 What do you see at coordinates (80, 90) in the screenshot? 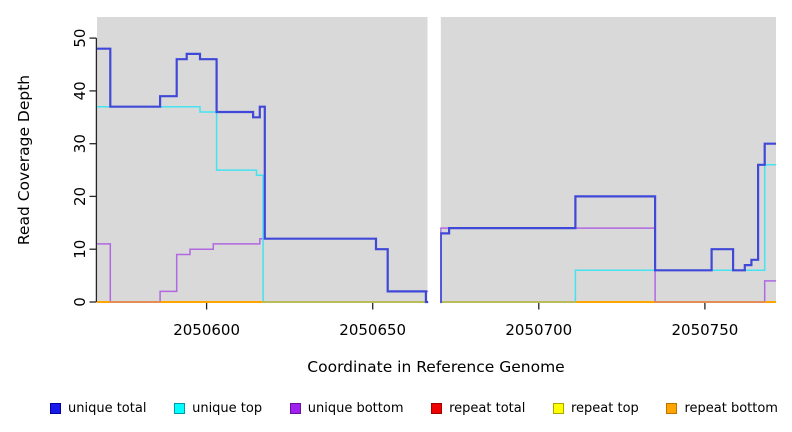
I see `y-tick-label: 40` at bounding box center [80, 90].